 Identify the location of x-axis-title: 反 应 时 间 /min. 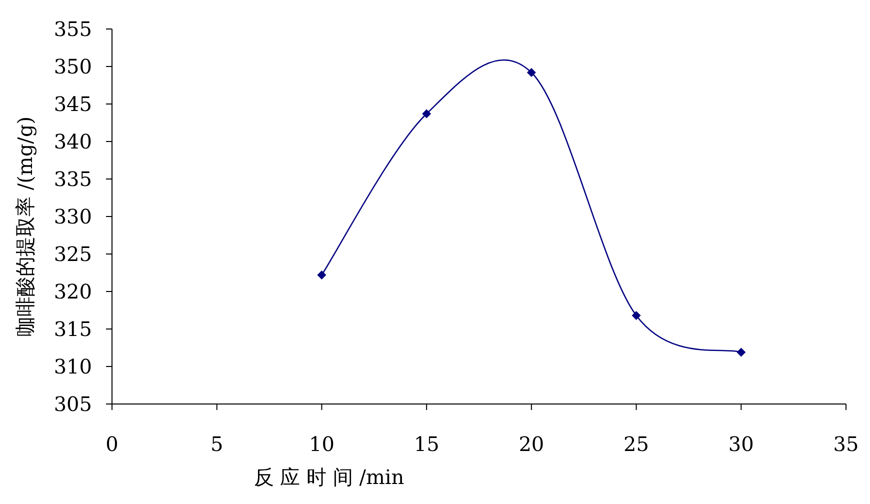
(329, 477).